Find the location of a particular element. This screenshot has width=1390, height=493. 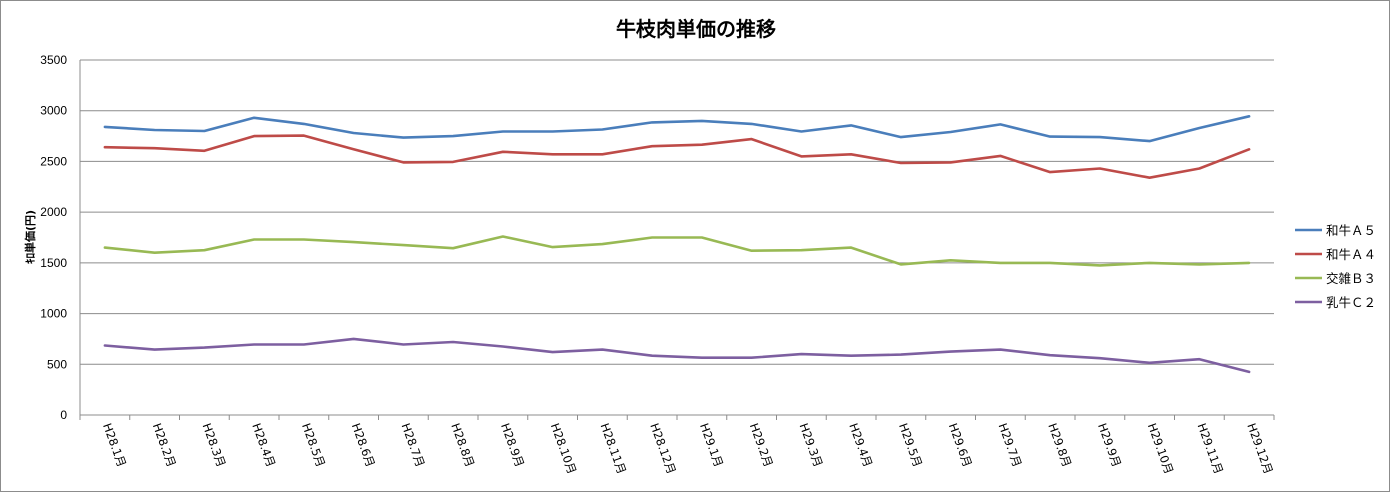

x-tick-label: H28.2月 is located at coordinates (164, 445).